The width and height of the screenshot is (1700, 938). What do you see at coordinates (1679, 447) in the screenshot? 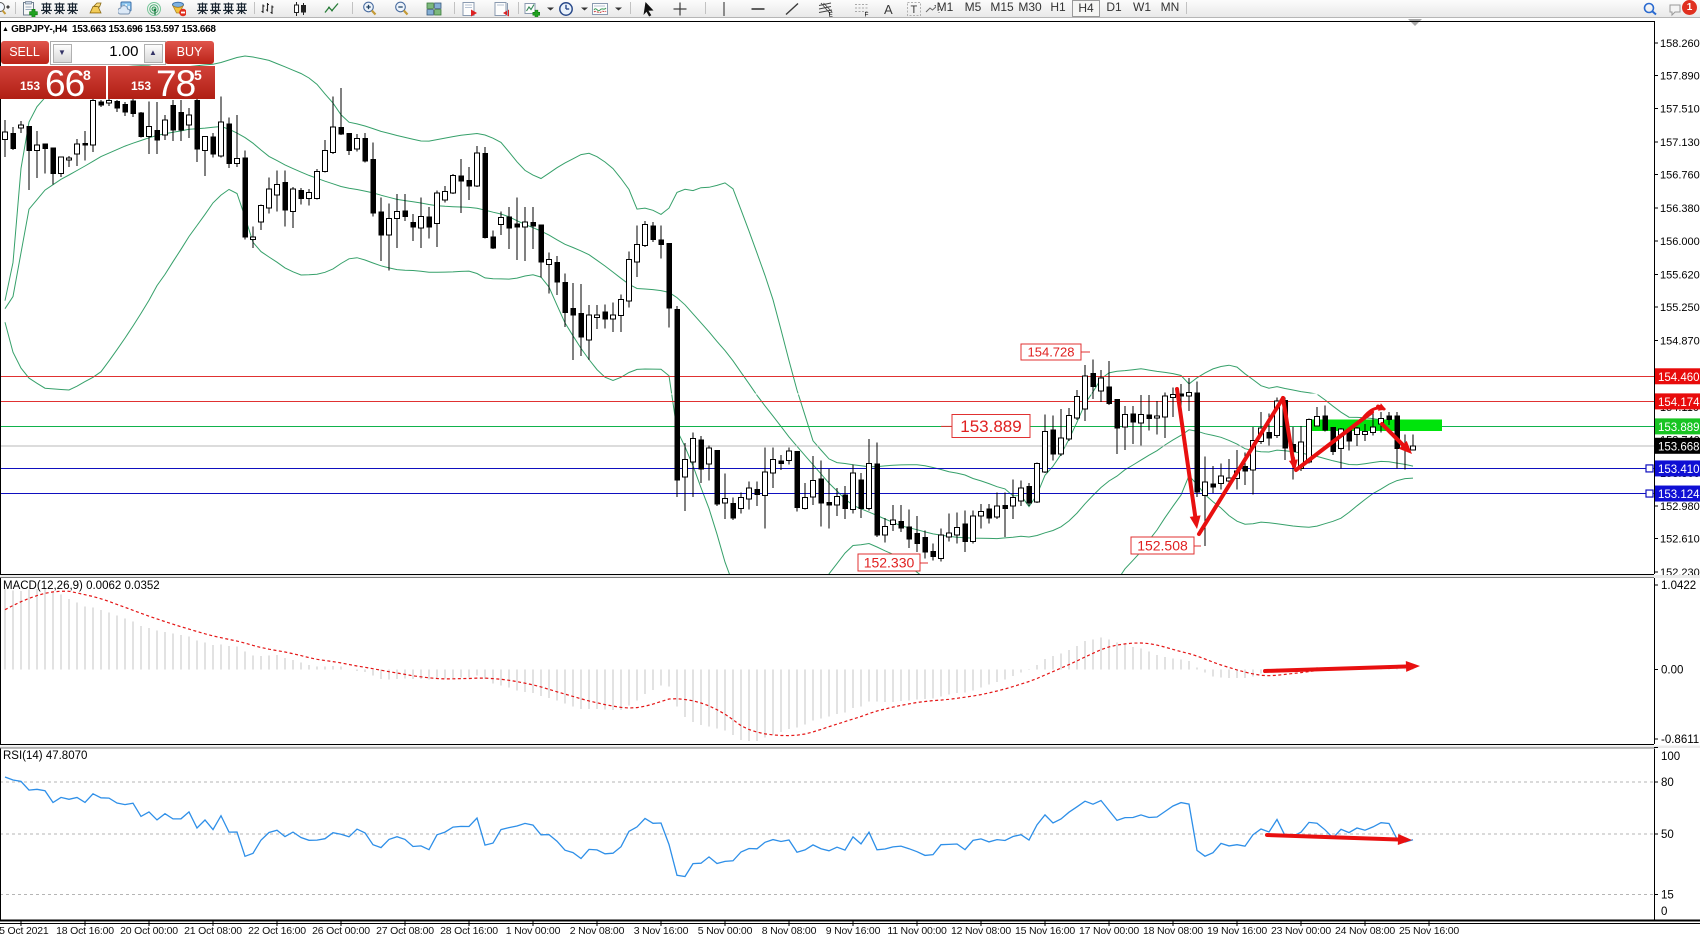
I see `svg-text: 153.668` at bounding box center [1679, 447].